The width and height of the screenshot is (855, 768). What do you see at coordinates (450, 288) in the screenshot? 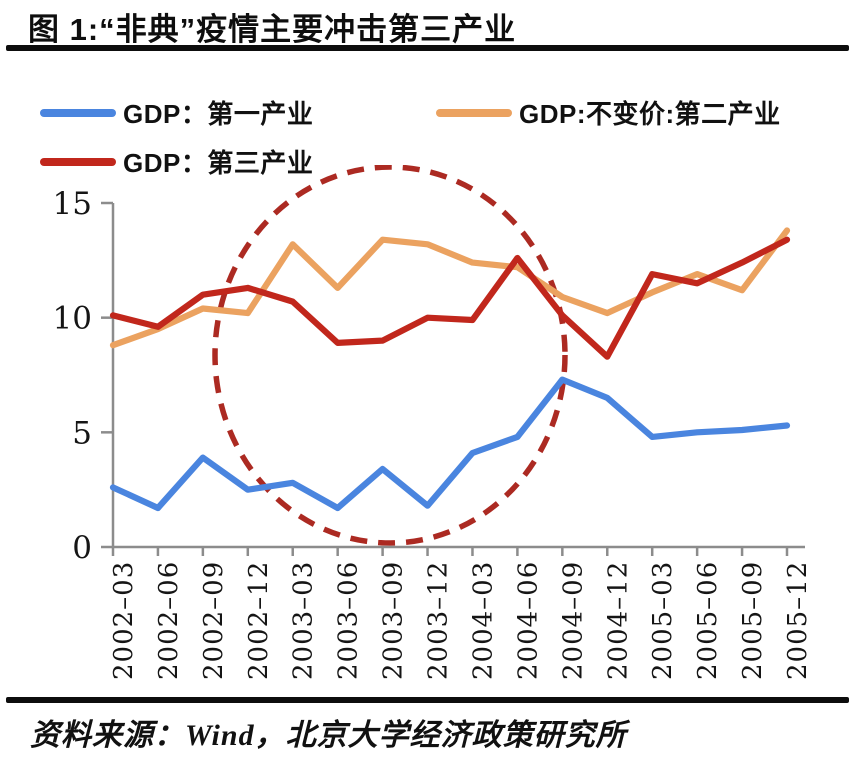
I see `line-secondary-industry` at bounding box center [450, 288].